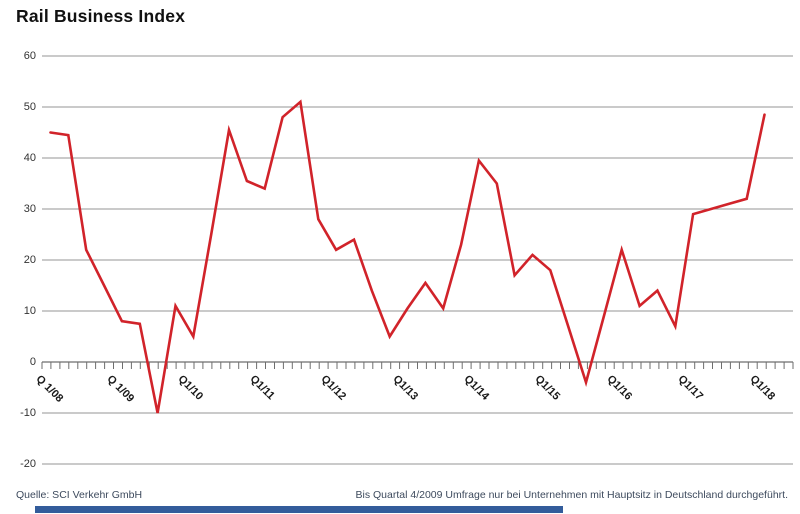 This screenshot has width=800, height=514. I want to click on y-axis-tick-label: -10, so click(28, 412).